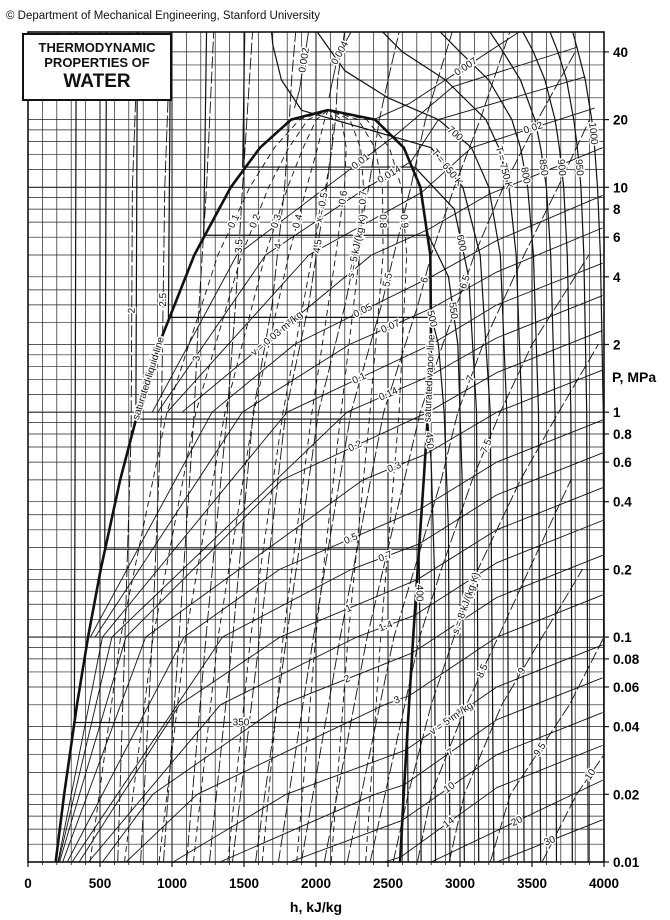  What do you see at coordinates (460, 883) in the screenshot?
I see `x-tick-label: 3000` at bounding box center [460, 883].